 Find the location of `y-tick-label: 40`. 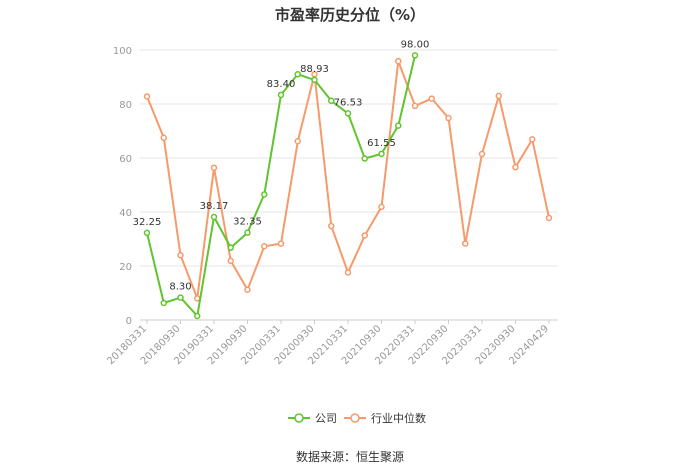

y-tick-label: 40 is located at coordinates (125, 213).